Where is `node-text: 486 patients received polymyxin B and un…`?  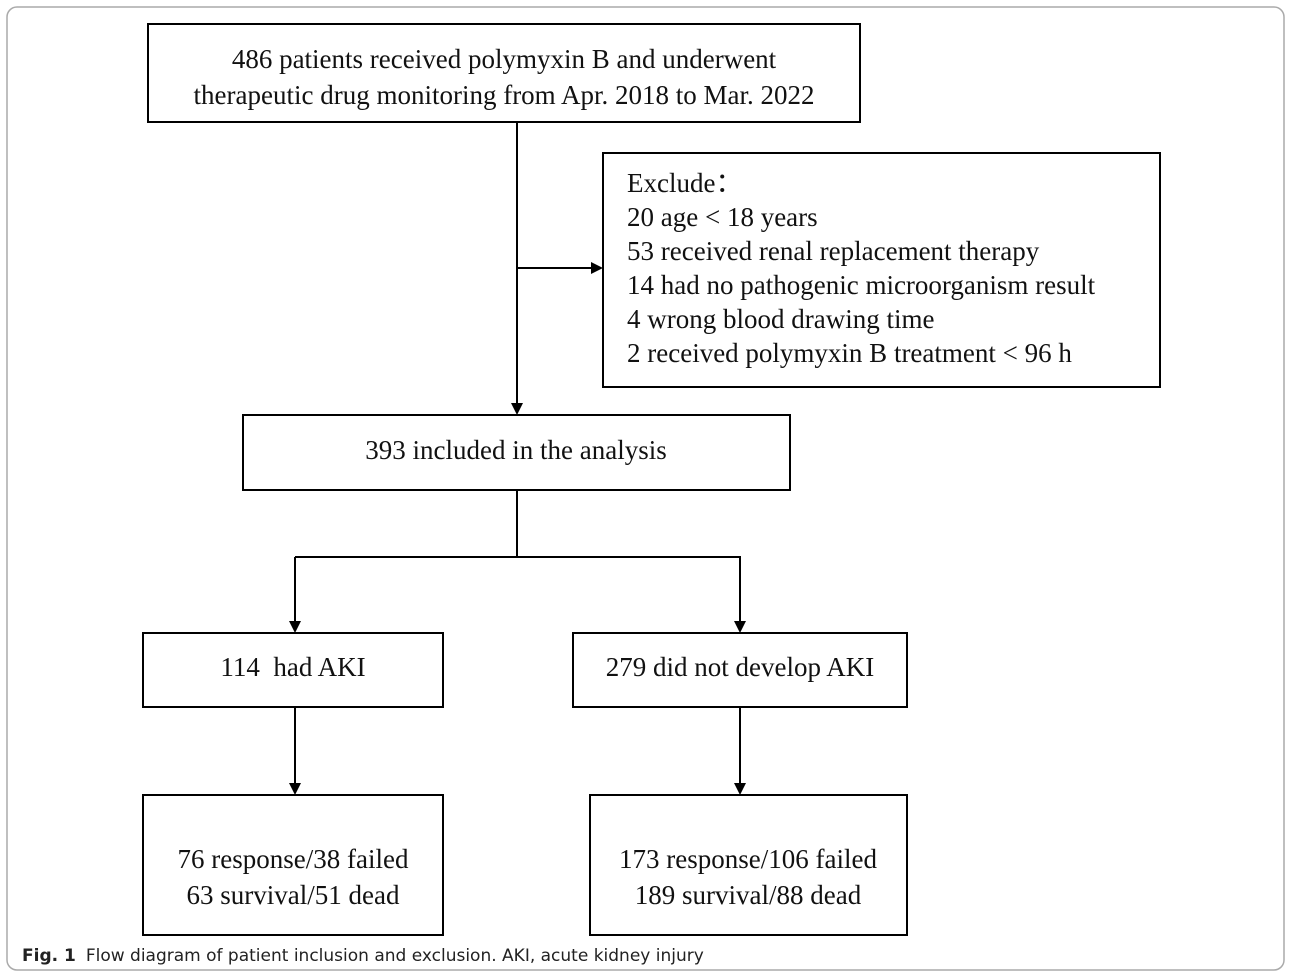 node-text: 486 patients received polymyxin B and un… is located at coordinates (504, 59).